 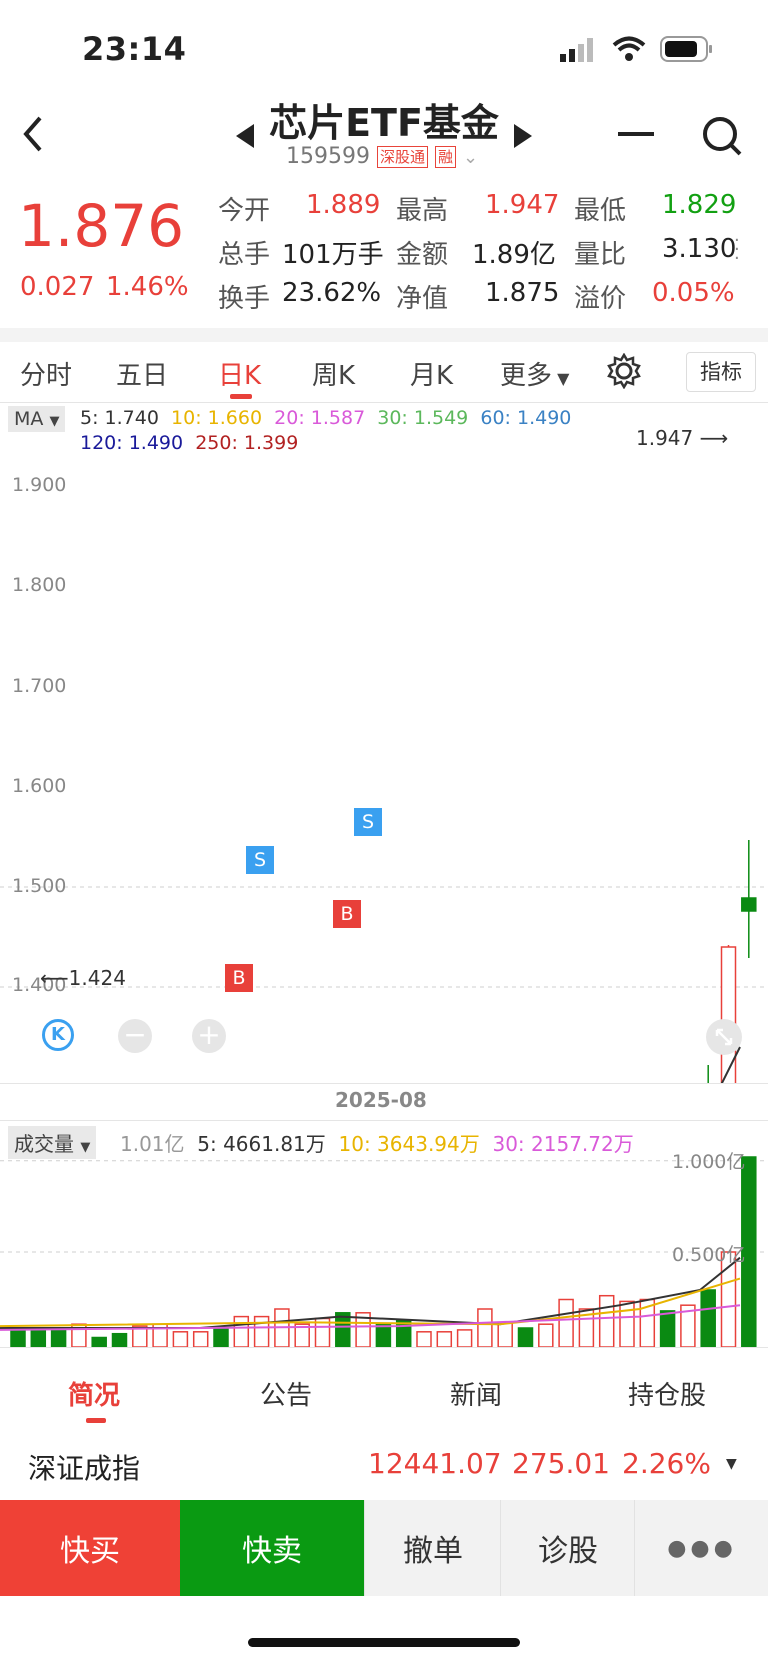 I want to click on quick-sell-button: 快卖, so click(x=272, y=1548).